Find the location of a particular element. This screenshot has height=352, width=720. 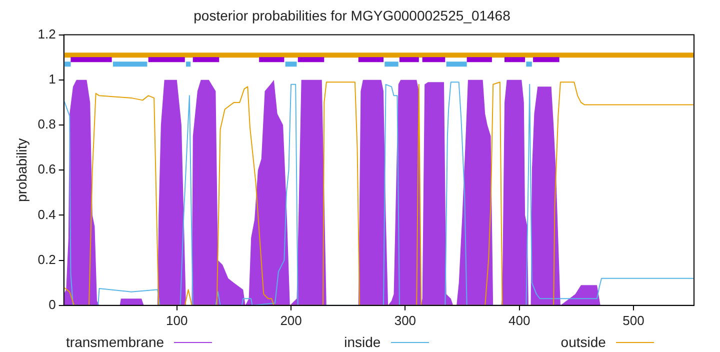

x-tick-label: 200 is located at coordinates (291, 320).